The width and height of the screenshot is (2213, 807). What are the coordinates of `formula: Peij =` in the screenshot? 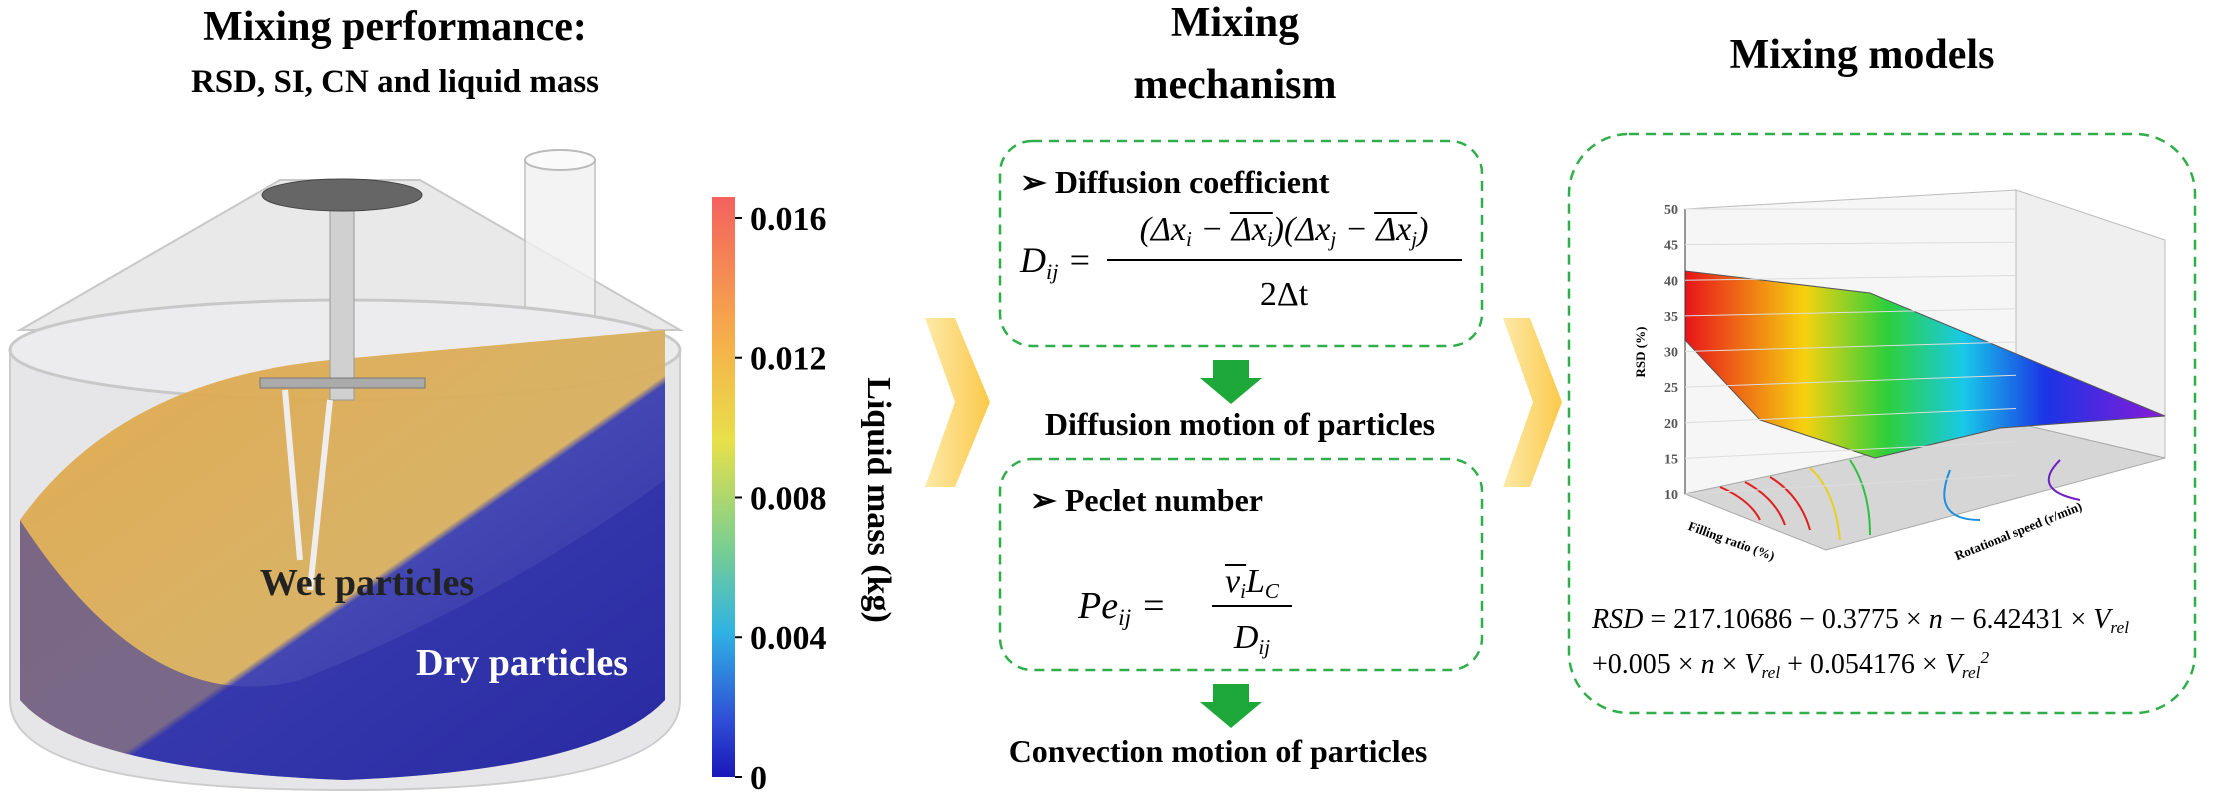 It's located at (1121, 608).